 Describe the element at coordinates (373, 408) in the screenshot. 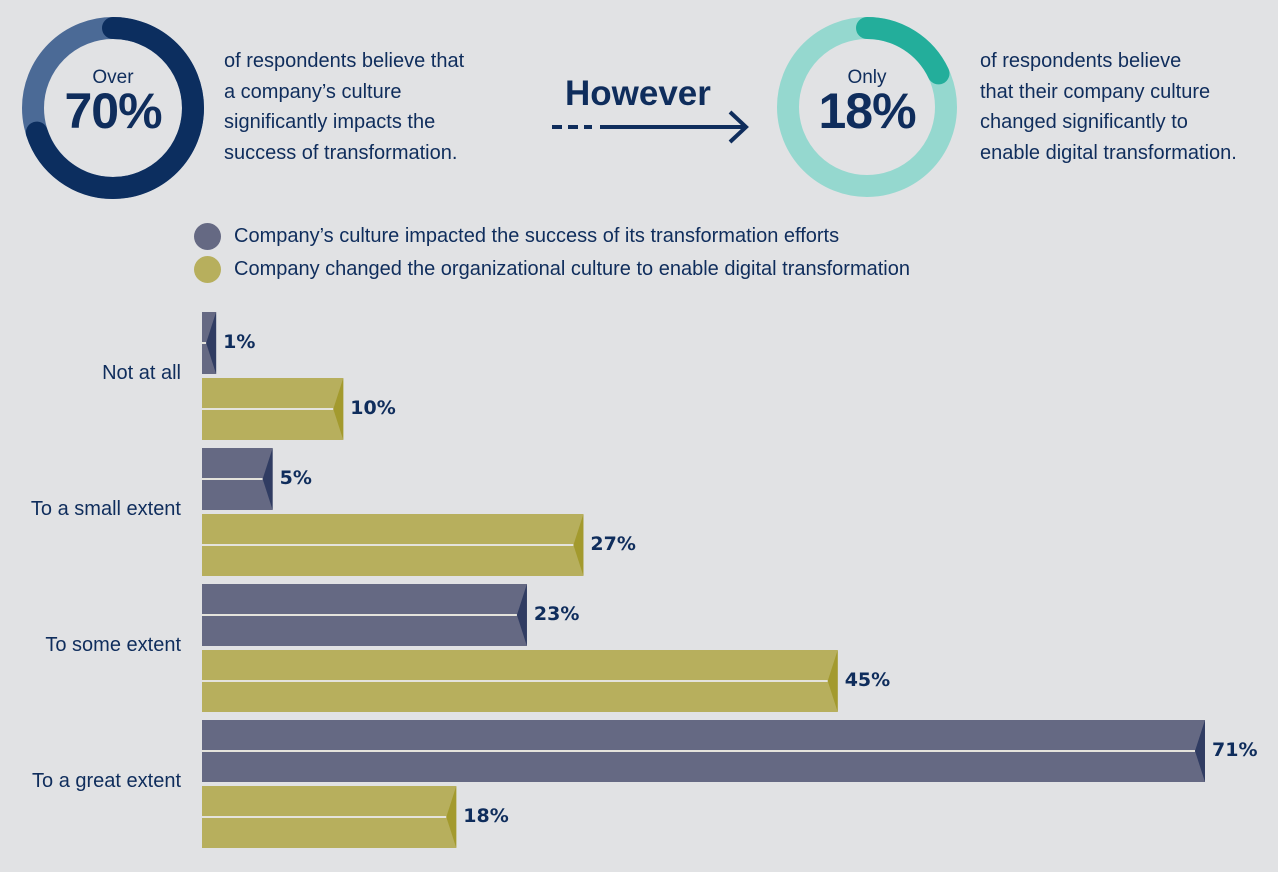

I see `bar-value-label: 10%` at that location.